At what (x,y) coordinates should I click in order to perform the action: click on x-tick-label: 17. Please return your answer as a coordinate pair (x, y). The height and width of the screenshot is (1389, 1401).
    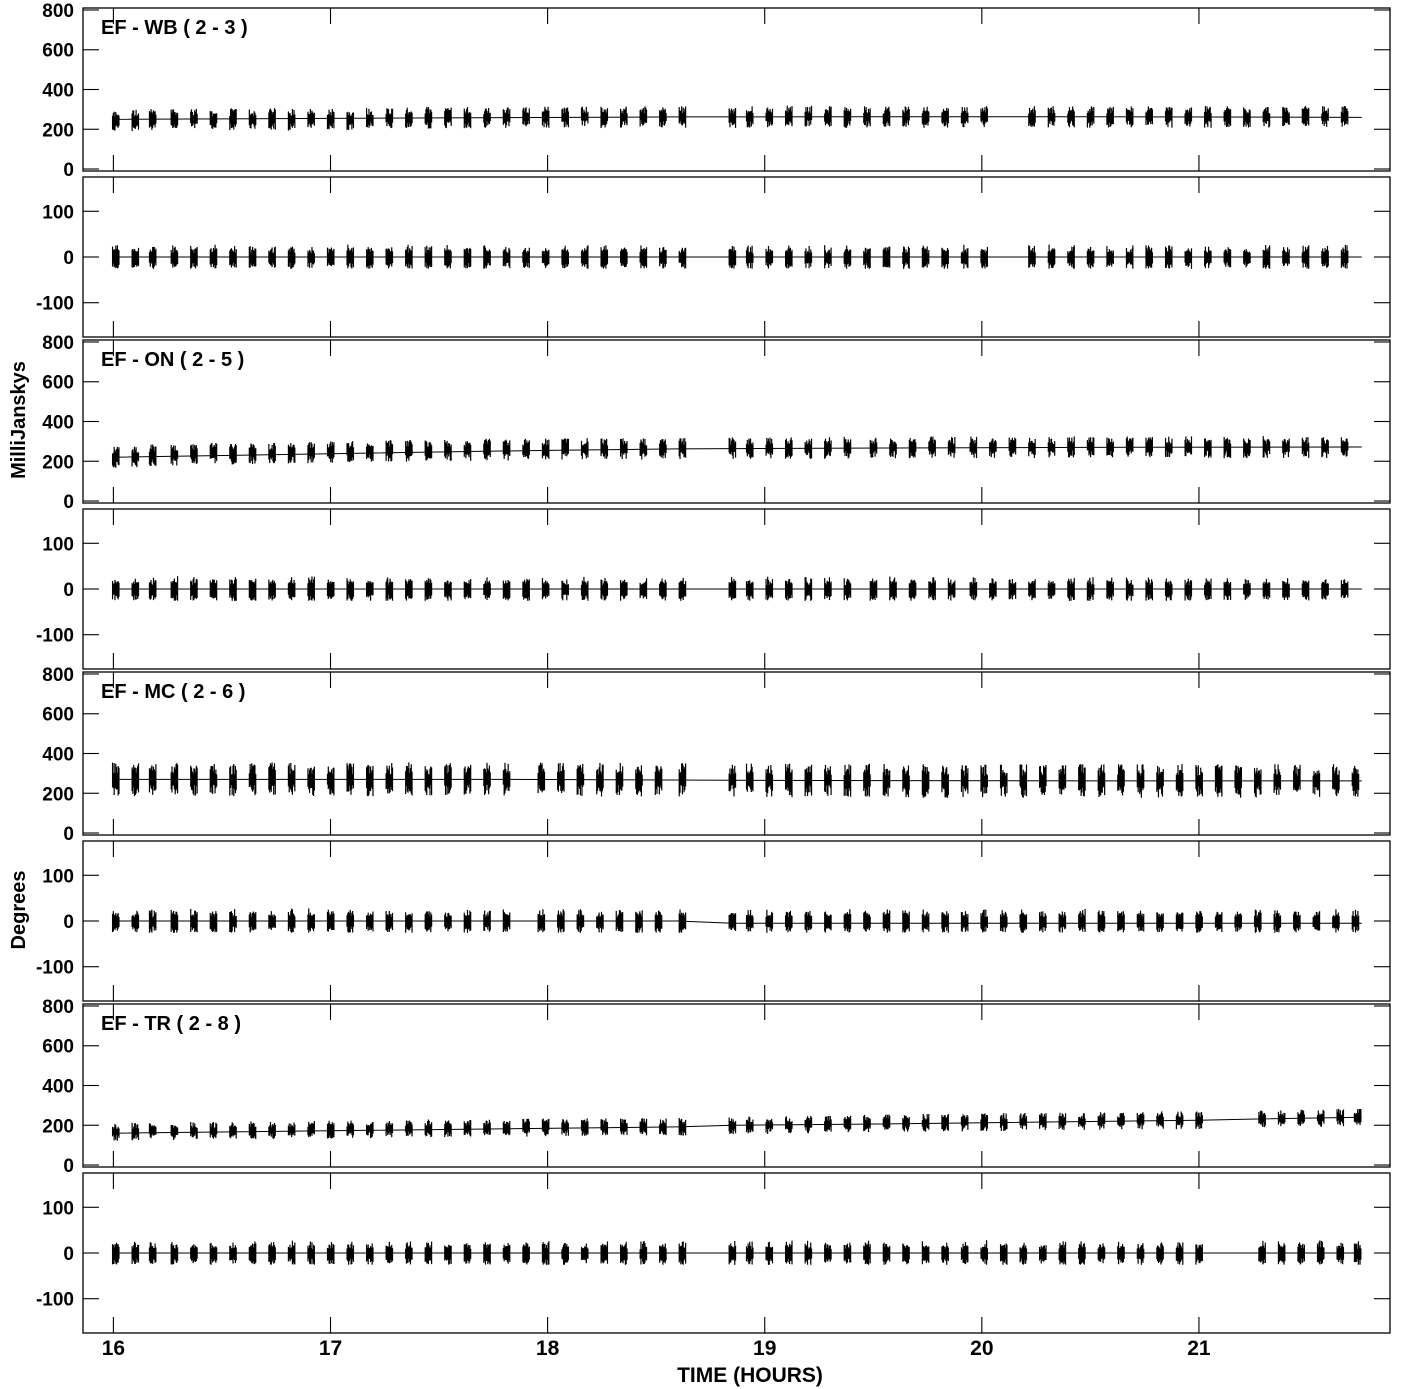
    Looking at the image, I should click on (330, 1348).